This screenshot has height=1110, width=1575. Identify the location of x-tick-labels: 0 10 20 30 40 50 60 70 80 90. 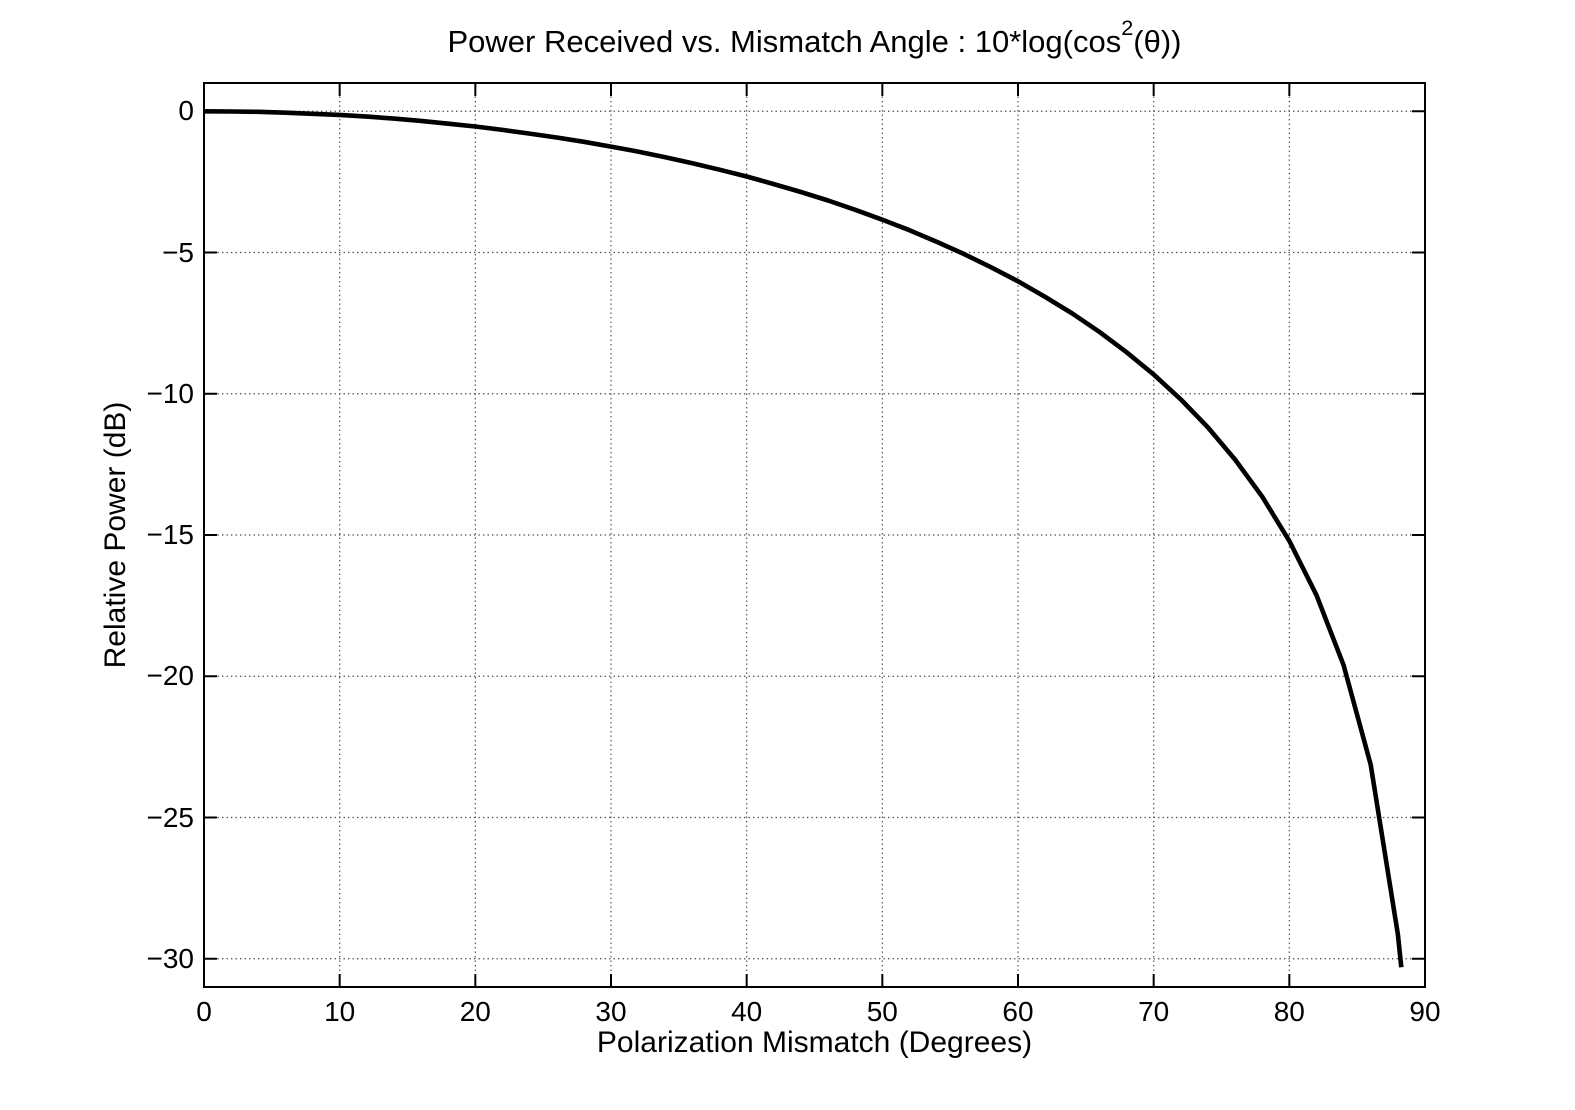
(787, 1014).